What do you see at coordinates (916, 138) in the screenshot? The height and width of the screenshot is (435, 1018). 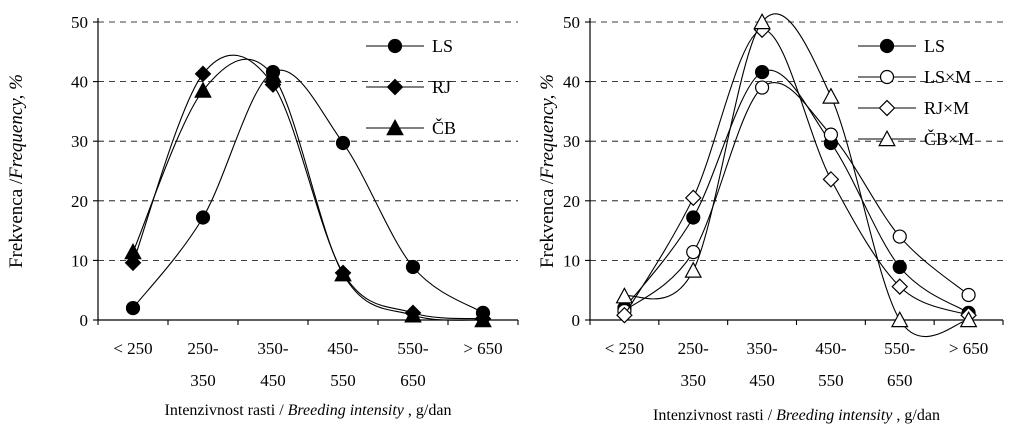 I see `legend-entry: ČB×M` at bounding box center [916, 138].